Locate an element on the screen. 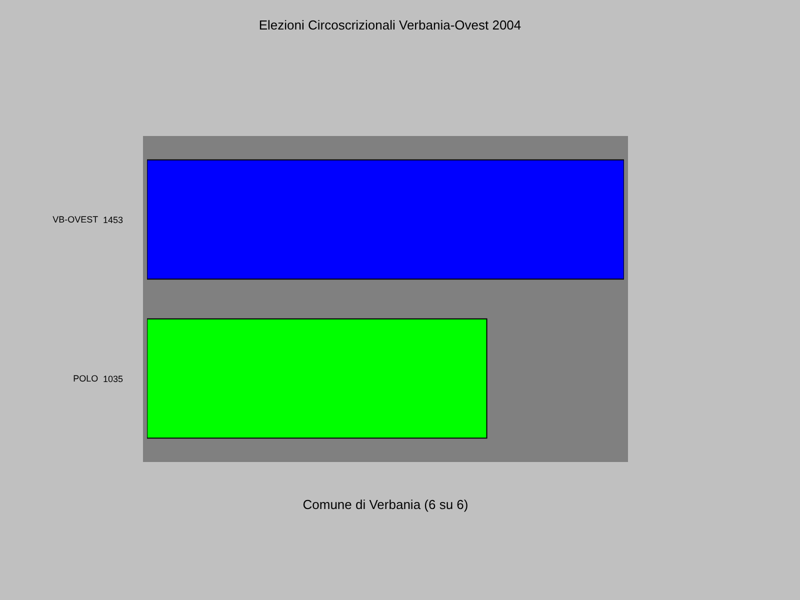 The width and height of the screenshot is (800, 600). chart-title: Elezioni Circoscrizionali Verbania-Ovest 2004 is located at coordinates (390, 25).